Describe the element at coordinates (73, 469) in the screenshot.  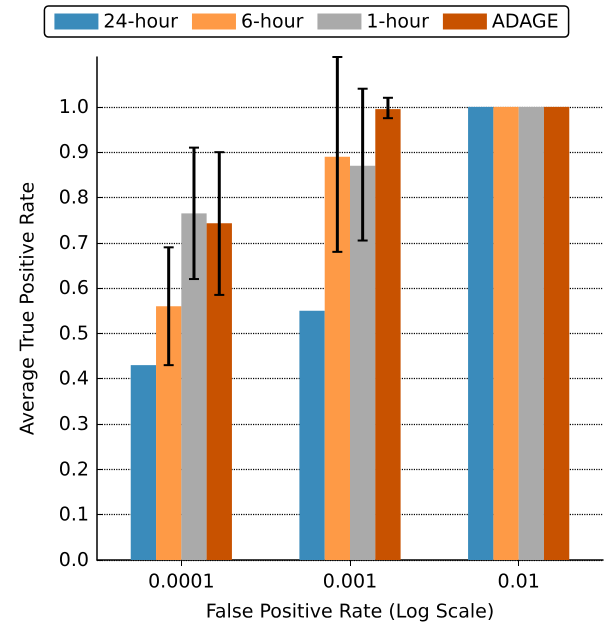
I see `y-tick-label: 0.2` at that location.